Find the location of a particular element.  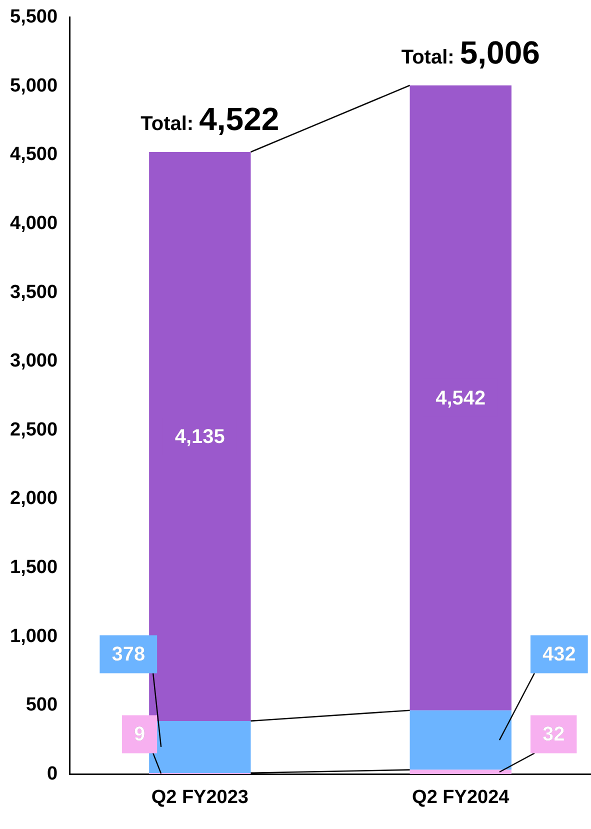

total-label: Total: 4,522 is located at coordinates (210, 118).